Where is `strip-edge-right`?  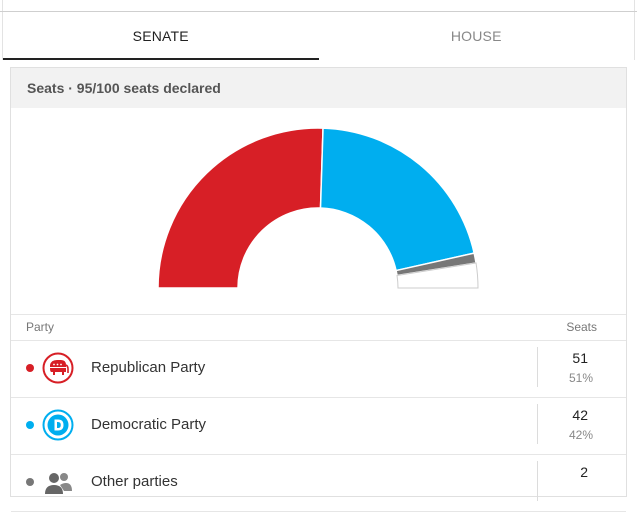
strip-edge-right is located at coordinates (634, 5).